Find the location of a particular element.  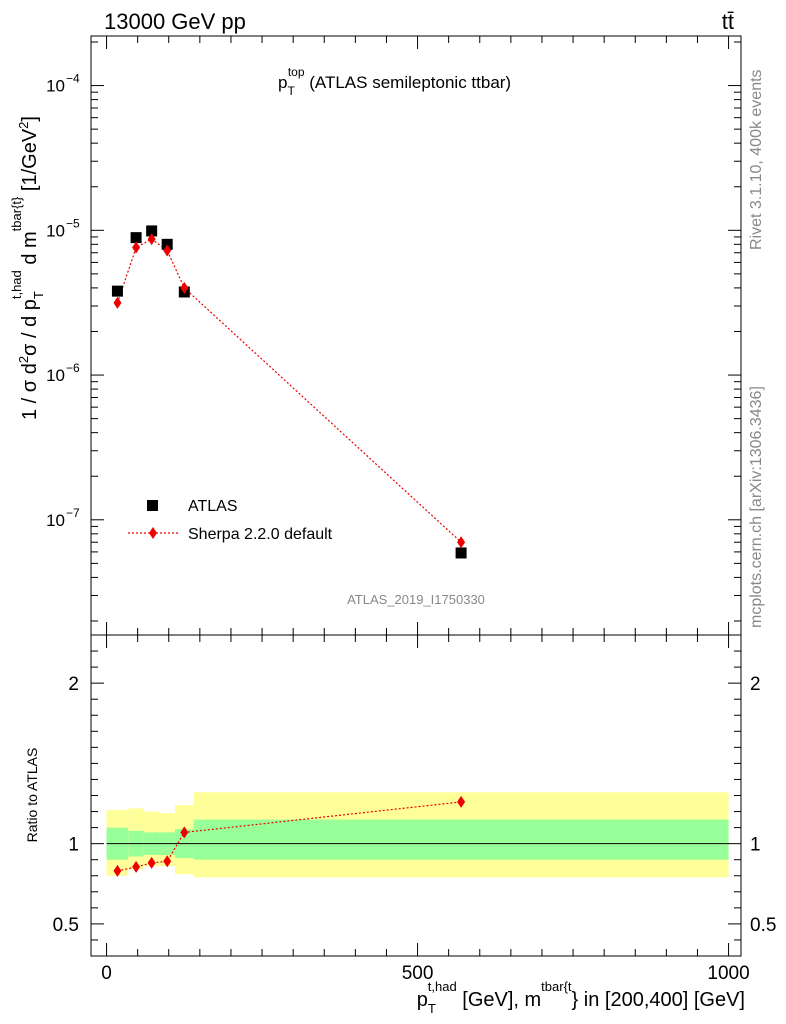

analysis-id: ATLAS_2019_I1750330 is located at coordinates (416, 599).